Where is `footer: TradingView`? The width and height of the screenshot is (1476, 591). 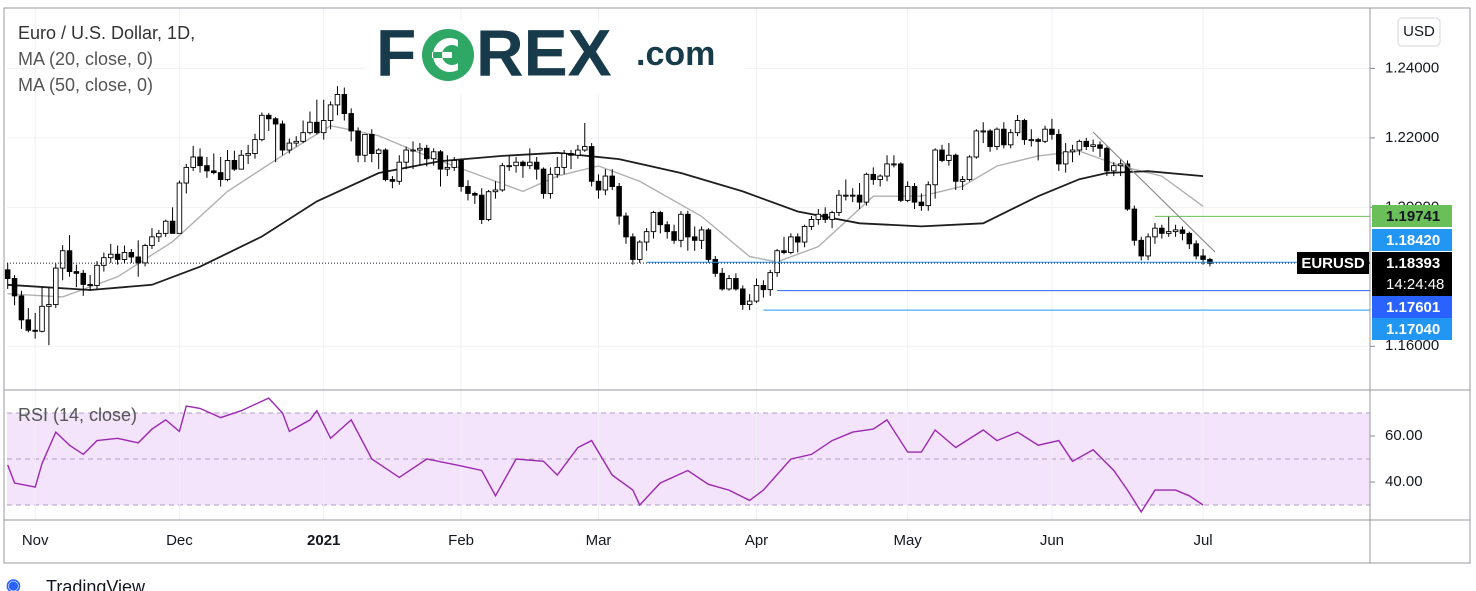
footer: TradingView is located at coordinates (96, 584).